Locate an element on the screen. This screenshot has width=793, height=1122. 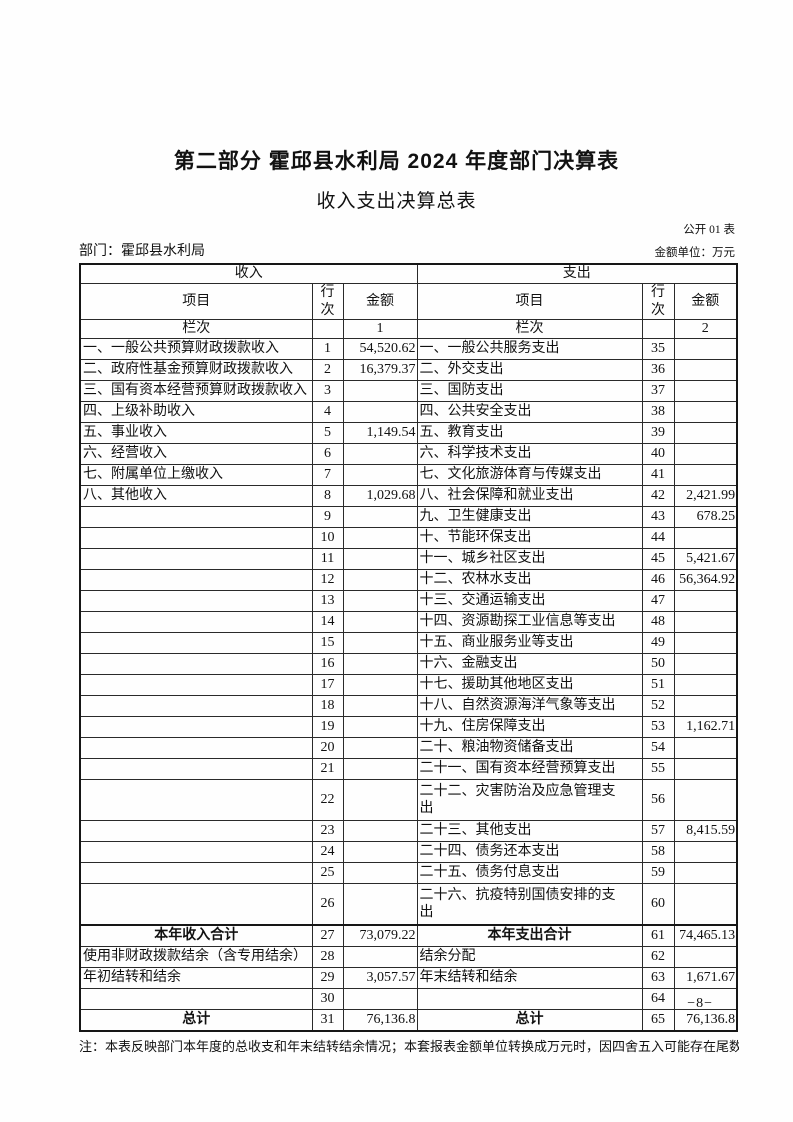
table-row: 26 二十六、抗疫特别国债安排的支出 60 is located at coordinates (408, 904).